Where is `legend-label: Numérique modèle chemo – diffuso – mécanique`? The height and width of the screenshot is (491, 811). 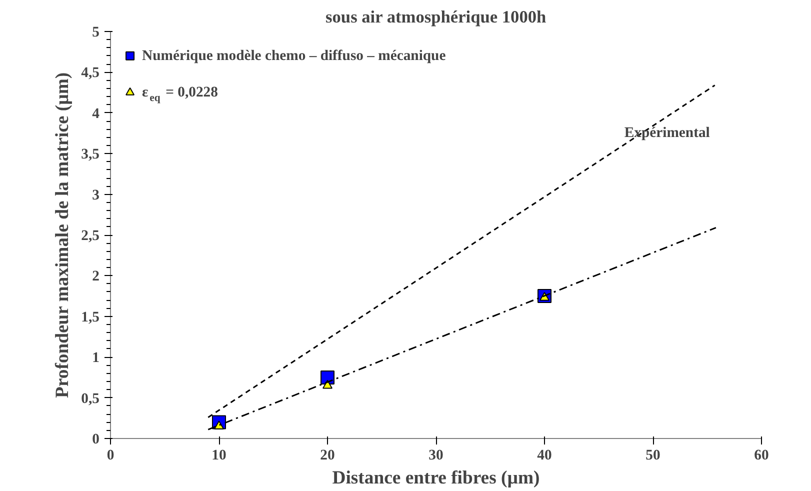
legend-label: Numérique modèle chemo – diffuso – mécanique is located at coordinates (294, 56).